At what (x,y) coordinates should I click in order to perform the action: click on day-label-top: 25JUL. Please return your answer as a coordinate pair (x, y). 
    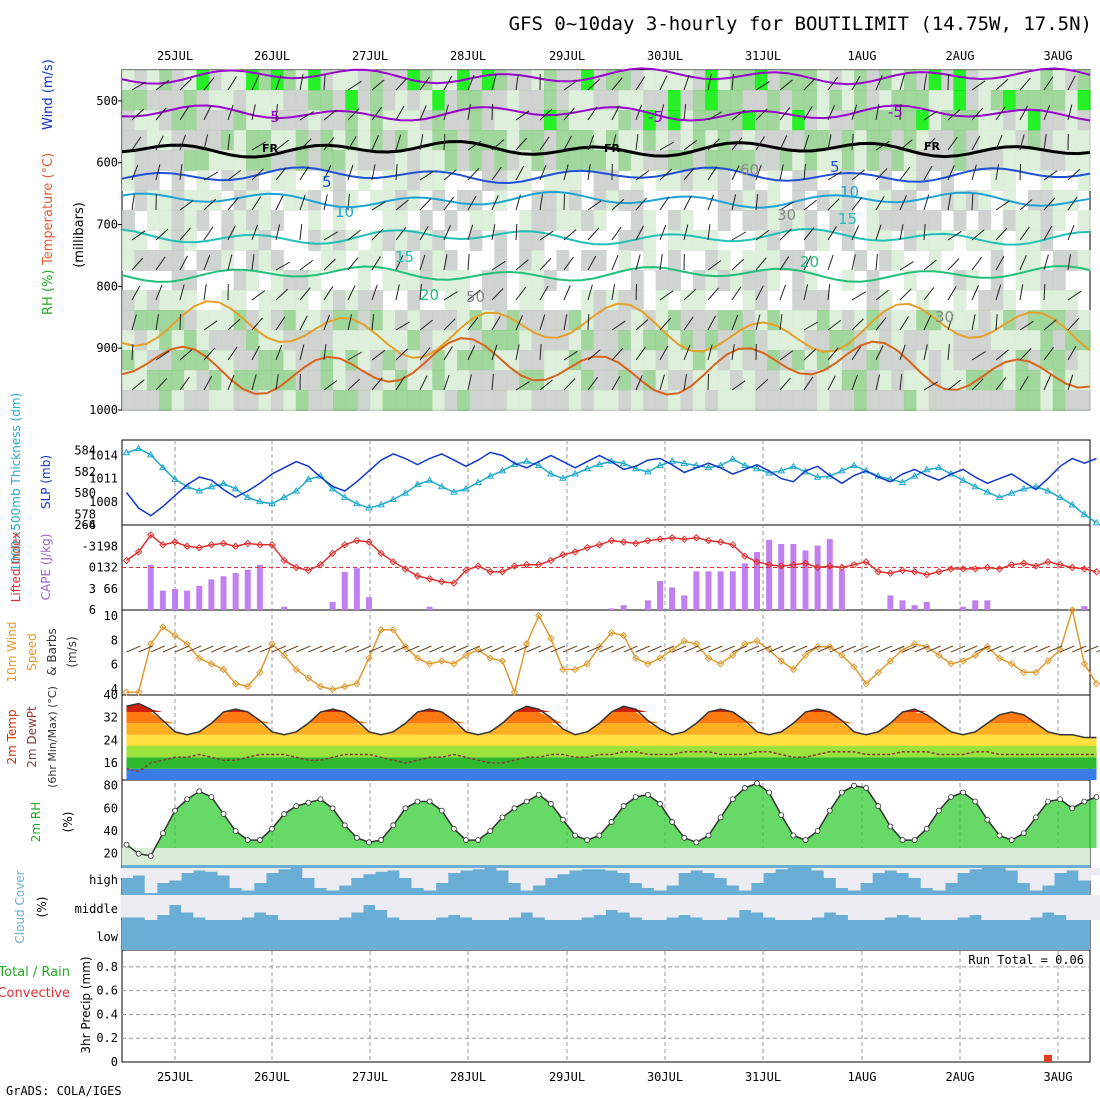
    Looking at the image, I should click on (175, 56).